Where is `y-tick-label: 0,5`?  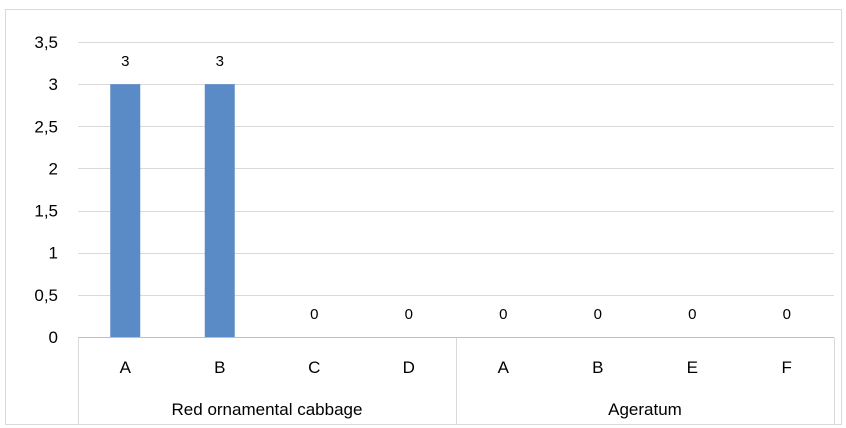 y-tick-label: 0,5 is located at coordinates (46, 295).